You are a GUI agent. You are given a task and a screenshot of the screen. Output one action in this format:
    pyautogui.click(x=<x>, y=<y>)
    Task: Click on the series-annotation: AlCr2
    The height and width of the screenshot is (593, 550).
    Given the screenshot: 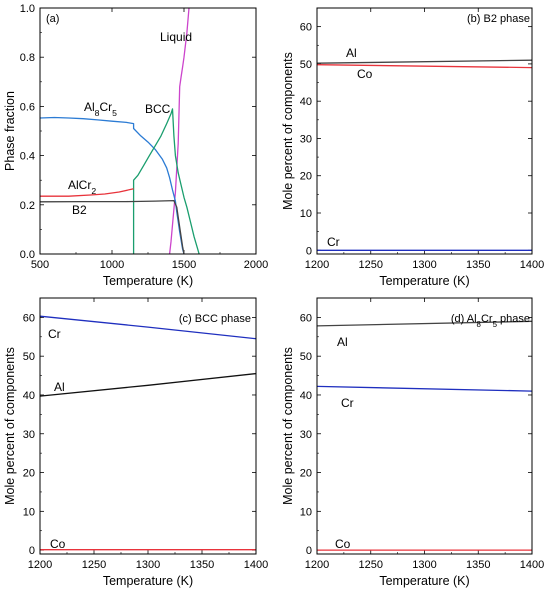 What is the action you would take?
    pyautogui.click(x=82, y=187)
    